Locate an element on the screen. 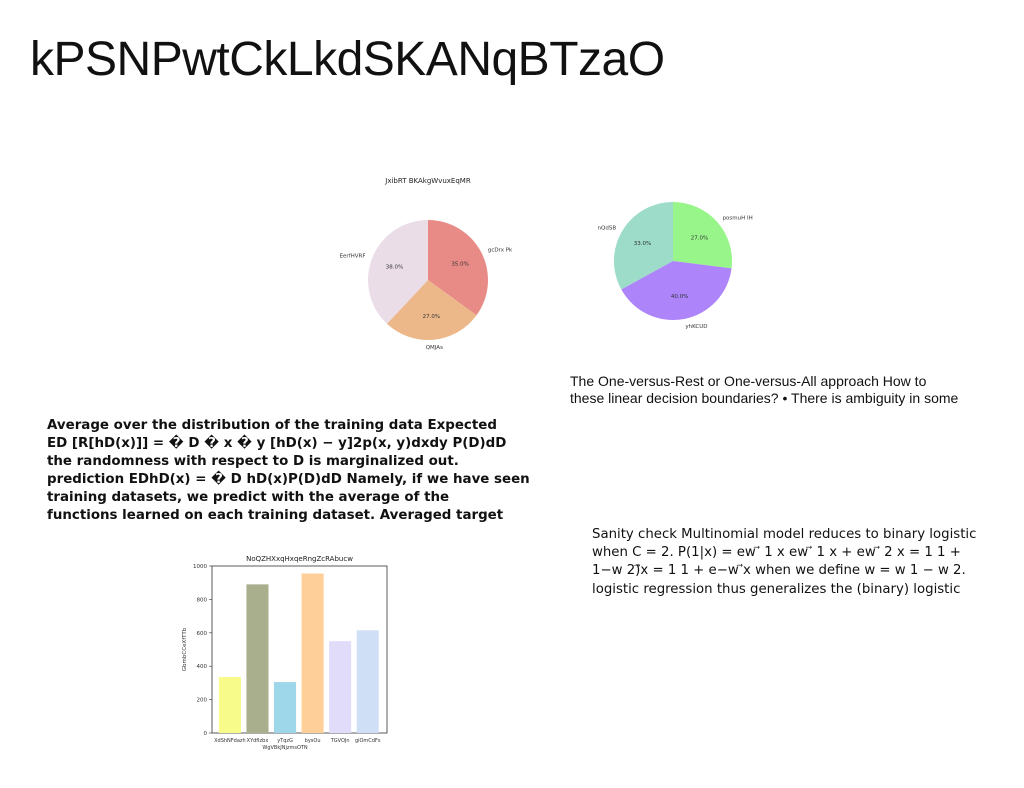 The image size is (1024, 788). pie-pct-label: 40.0% is located at coordinates (679, 297).